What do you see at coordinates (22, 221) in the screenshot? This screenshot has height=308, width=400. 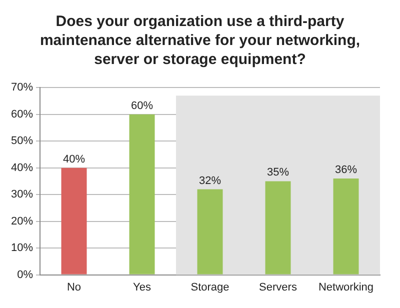 I see `y-tick-label: 20%` at bounding box center [22, 221].